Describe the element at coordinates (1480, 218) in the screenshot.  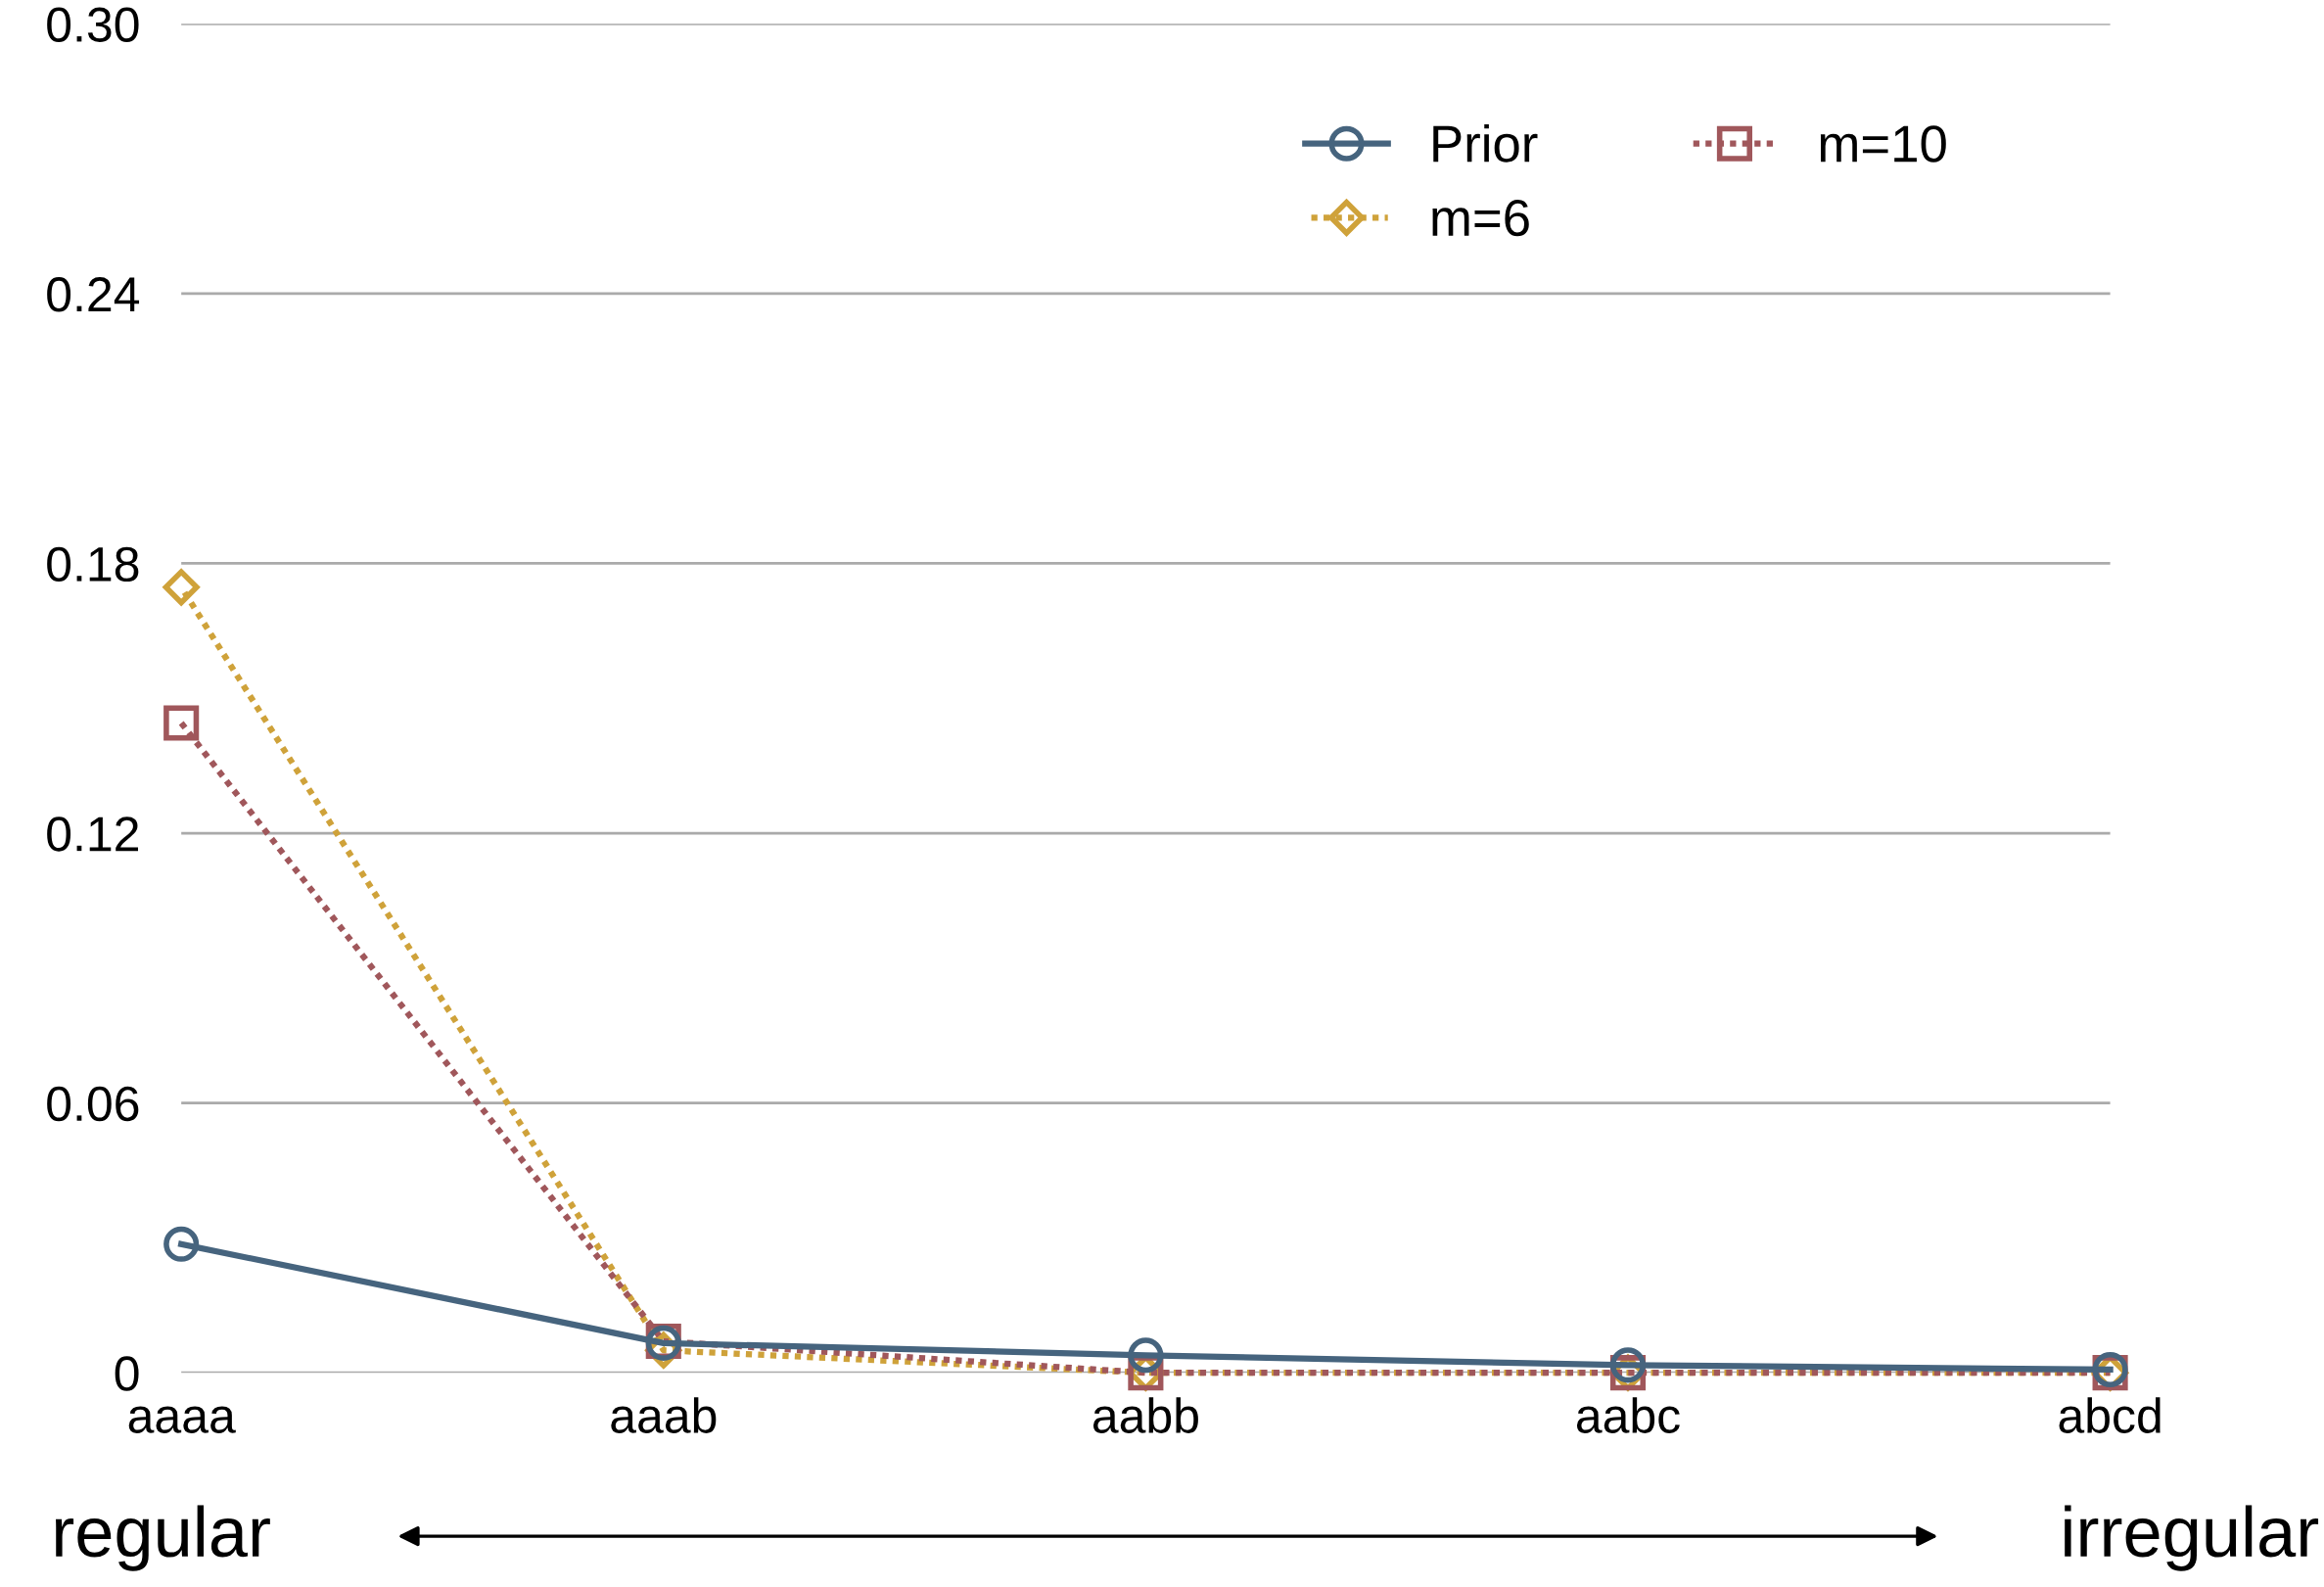
I see `legend-label: m=6` at that location.